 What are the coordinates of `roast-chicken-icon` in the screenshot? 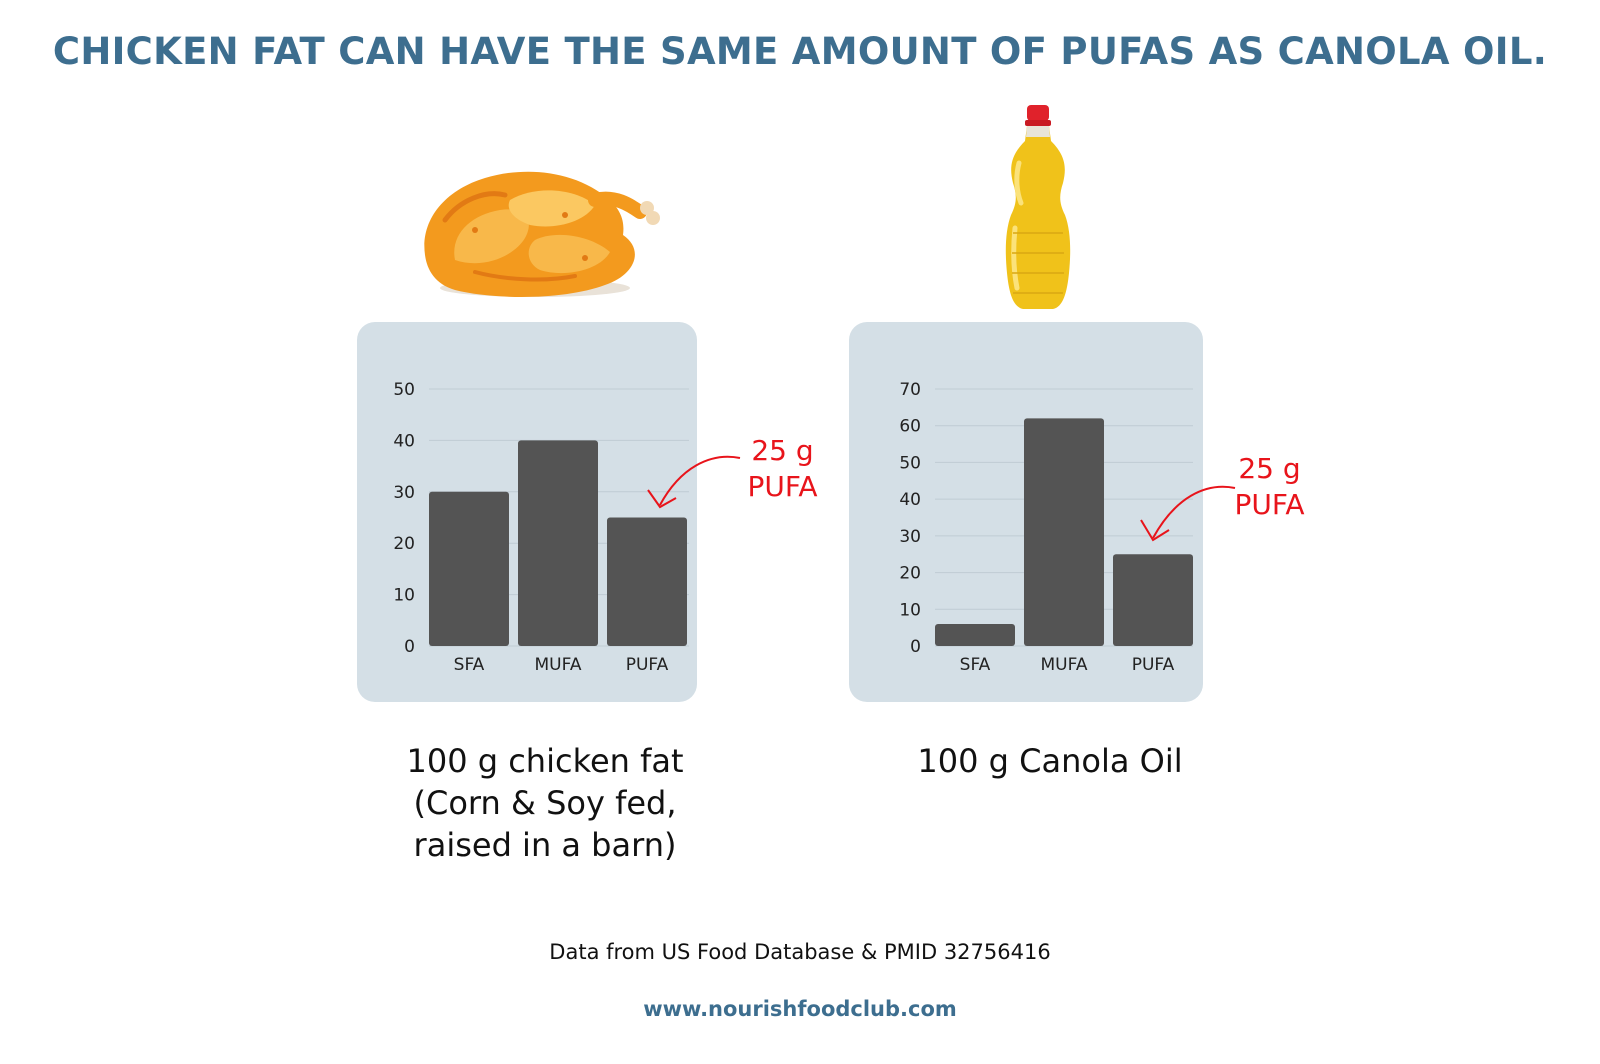 It's located at (542, 234).